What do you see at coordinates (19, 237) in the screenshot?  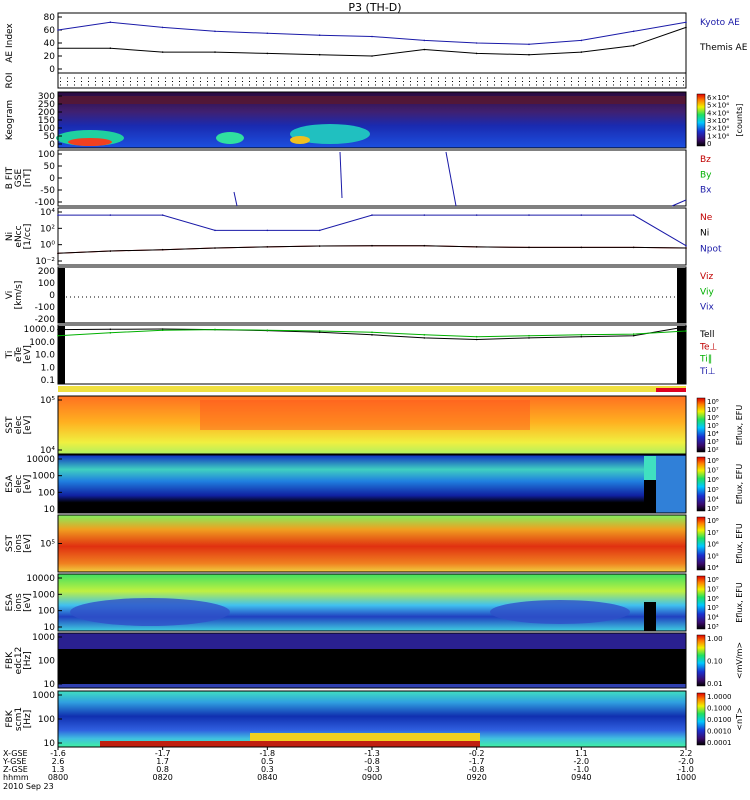 I see `y-axis-label: NieNcc[1/cc]` at bounding box center [19, 237].